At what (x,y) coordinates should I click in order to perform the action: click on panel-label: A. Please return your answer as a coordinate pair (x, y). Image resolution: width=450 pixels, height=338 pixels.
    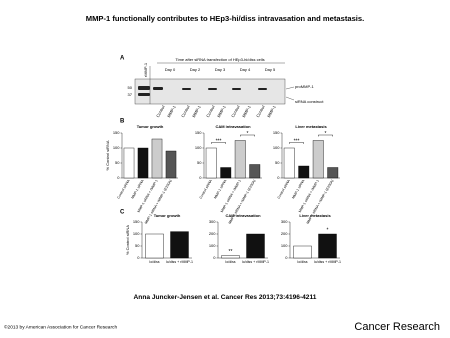
    Looking at the image, I should click on (122, 59).